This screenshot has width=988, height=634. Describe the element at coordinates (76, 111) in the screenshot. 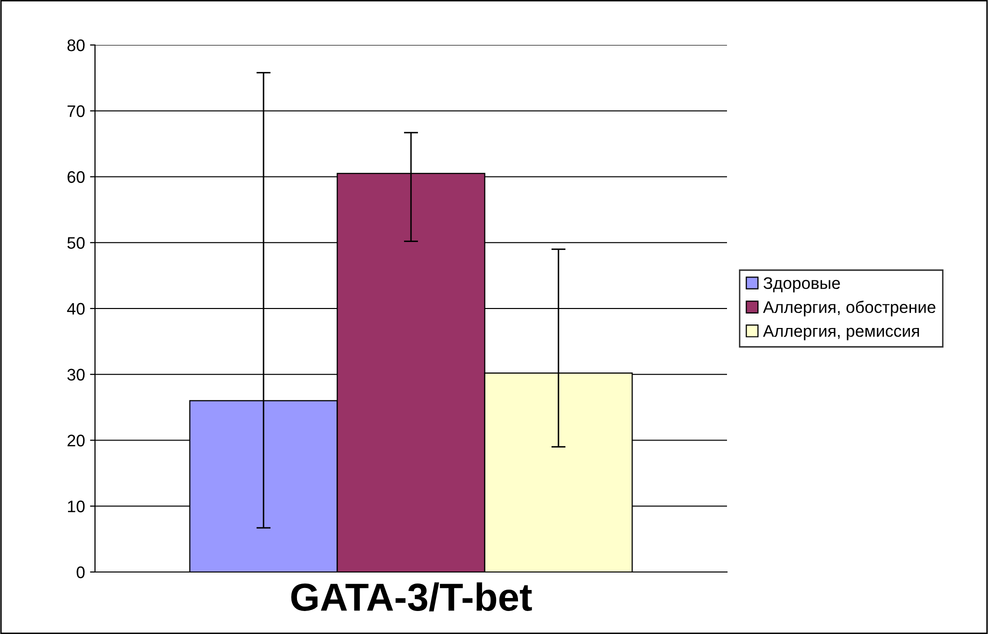

I see `y-tick-label: 70` at that location.